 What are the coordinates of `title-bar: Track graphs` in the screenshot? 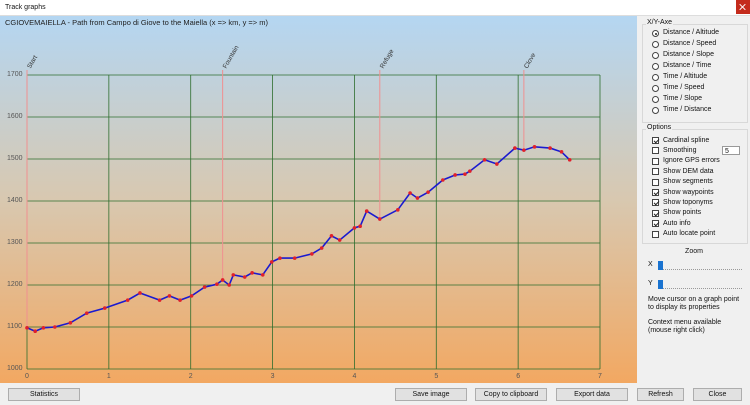 It's located at (375, 8).